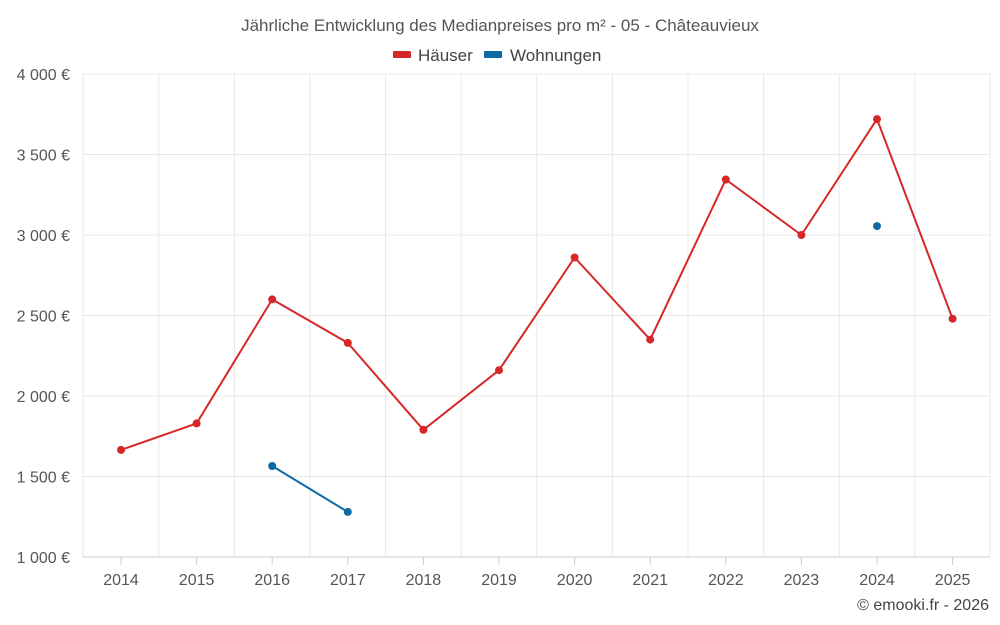 The width and height of the screenshot is (1000, 625). What do you see at coordinates (272, 580) in the screenshot?
I see `x-tick-label: 2016` at bounding box center [272, 580].